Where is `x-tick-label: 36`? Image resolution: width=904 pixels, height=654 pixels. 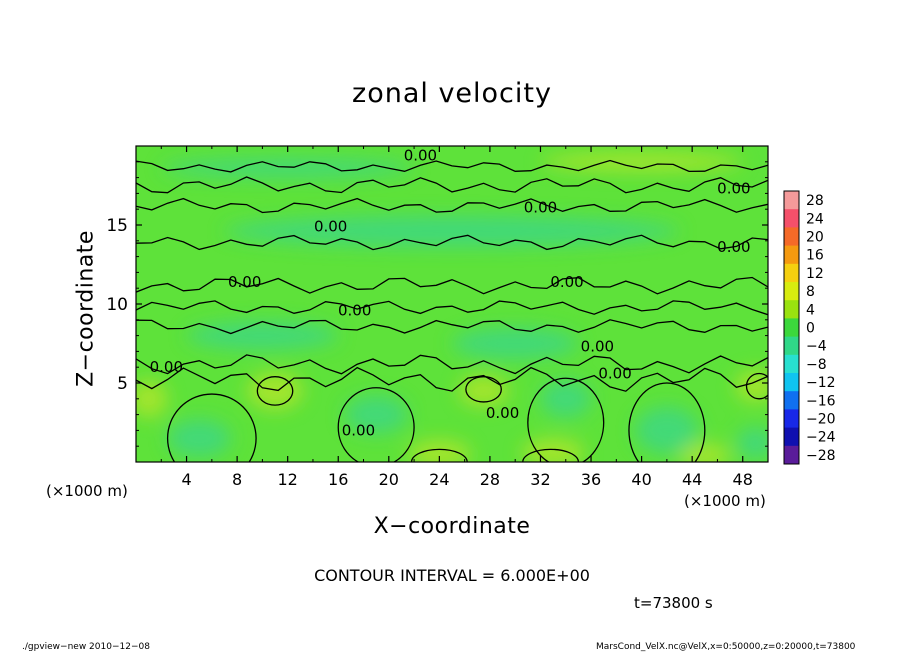
x-tick-label: 36 is located at coordinates (591, 479).